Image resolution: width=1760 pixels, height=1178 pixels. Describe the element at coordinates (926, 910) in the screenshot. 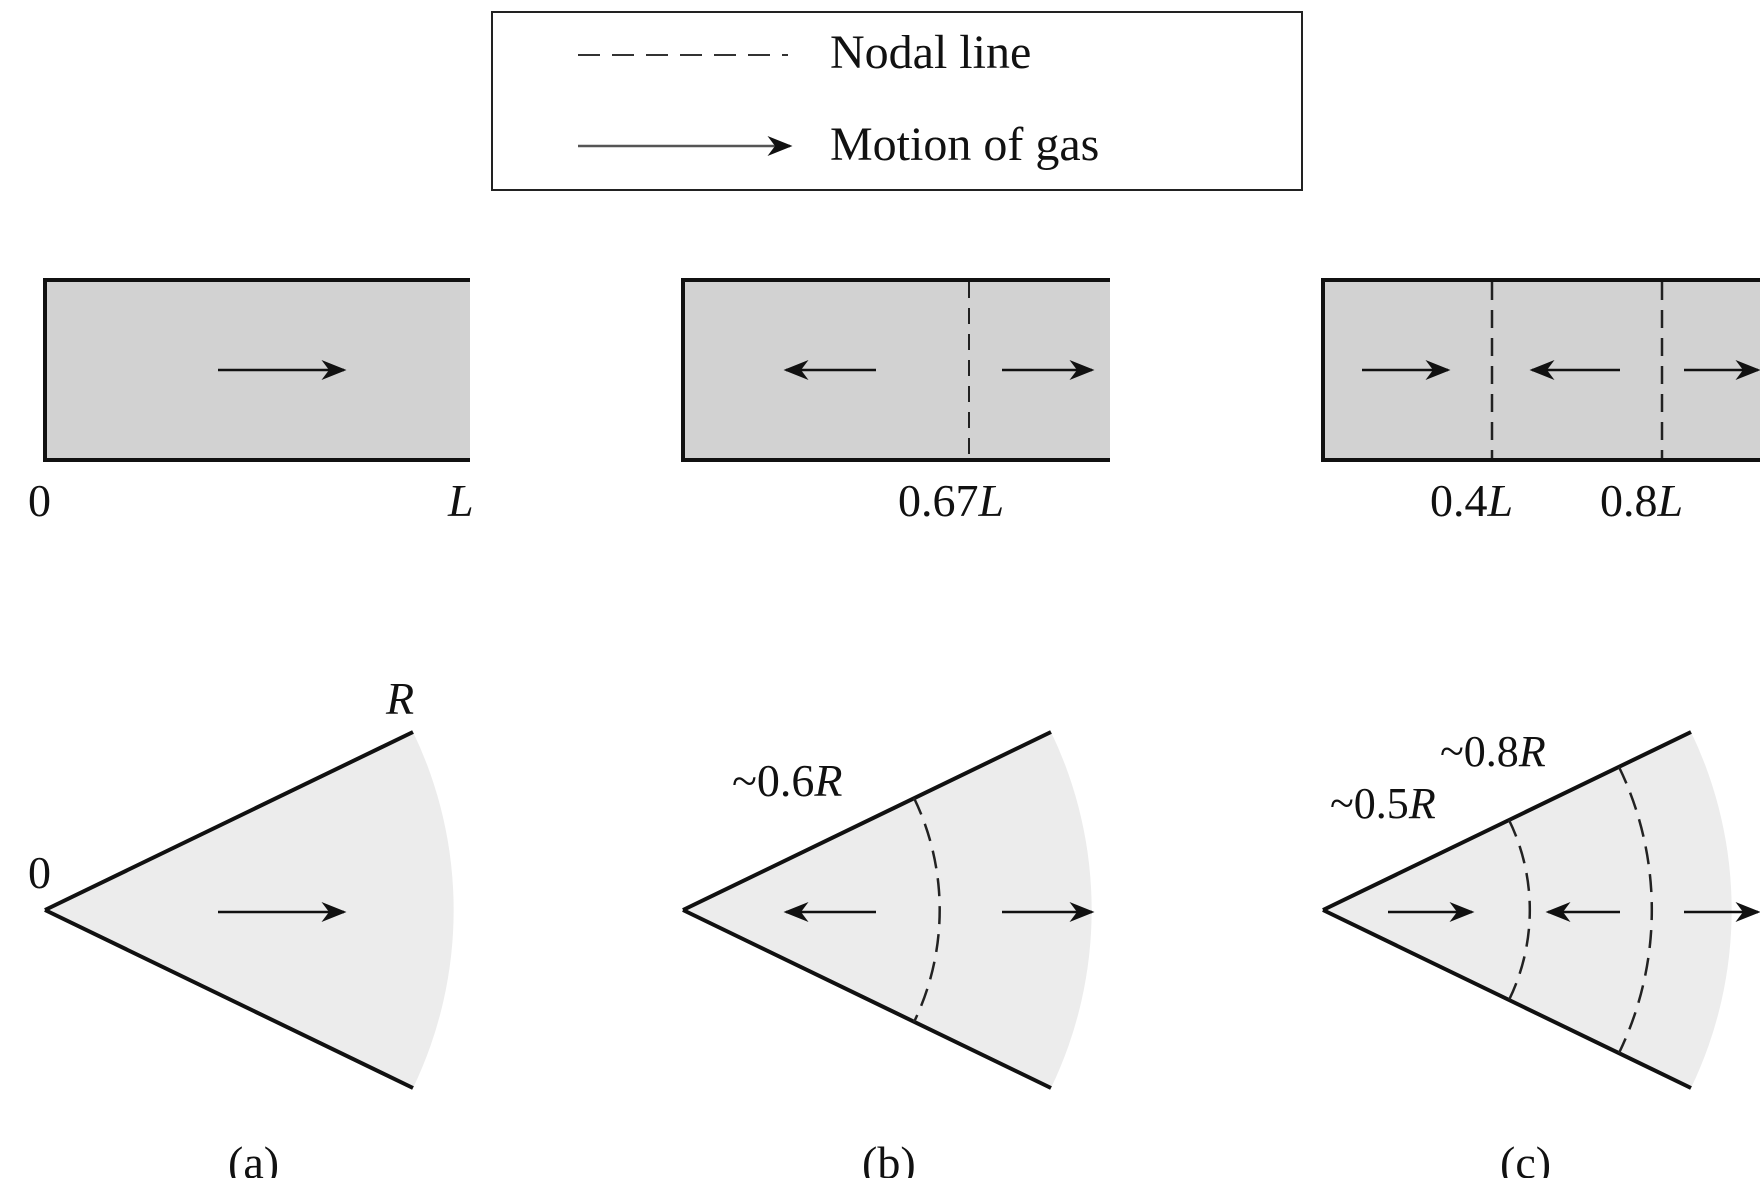

I see `wedge-b-nodal-arc` at that location.